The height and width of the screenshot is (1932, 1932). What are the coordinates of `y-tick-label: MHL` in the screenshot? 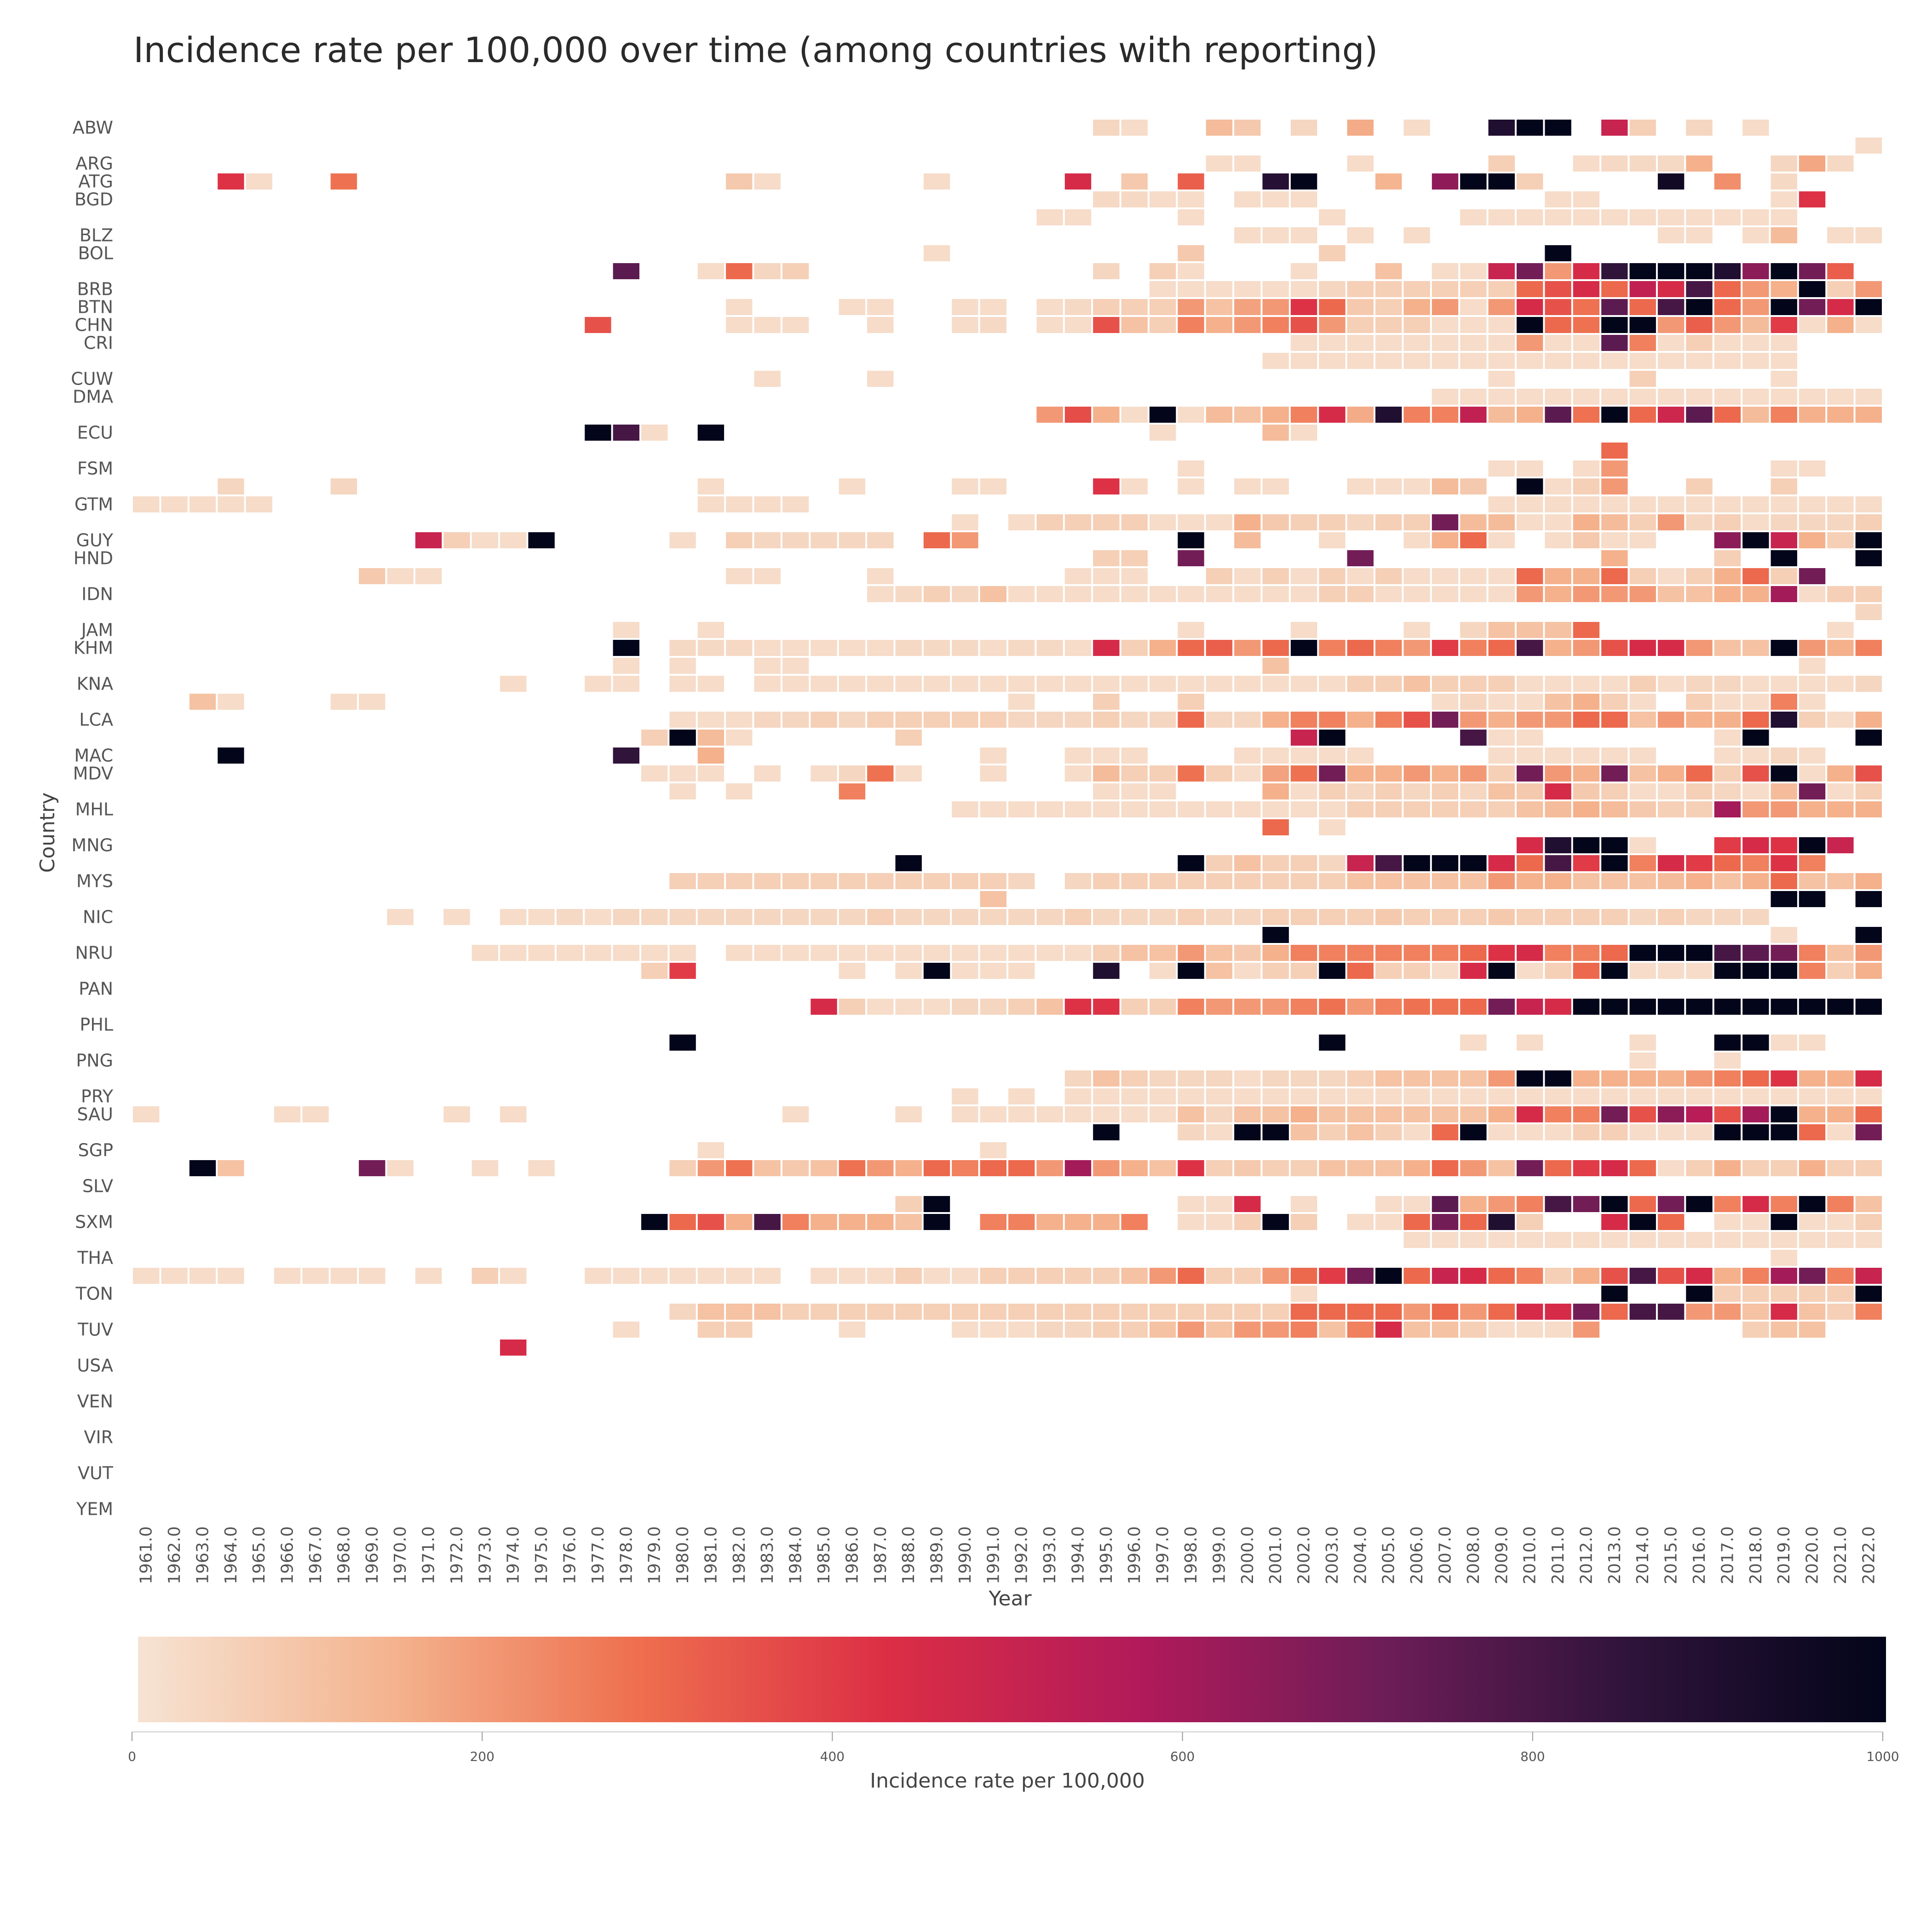 It's located at (94, 809).